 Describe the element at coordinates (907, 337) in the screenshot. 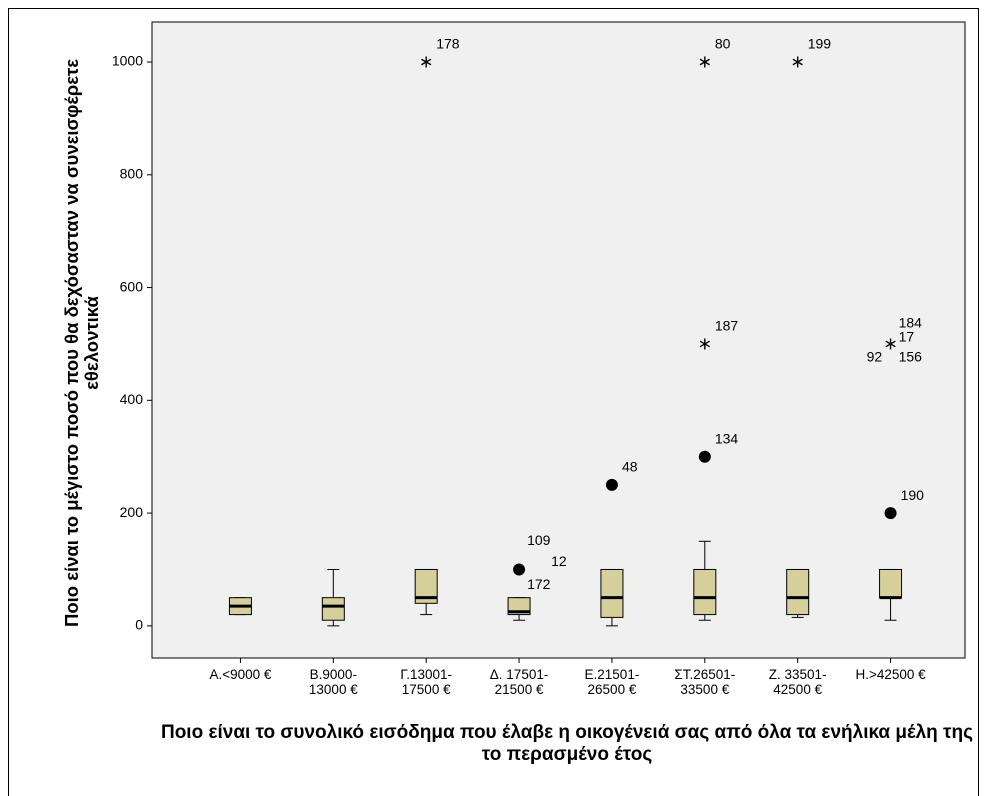

I see `case-label: 17` at that location.